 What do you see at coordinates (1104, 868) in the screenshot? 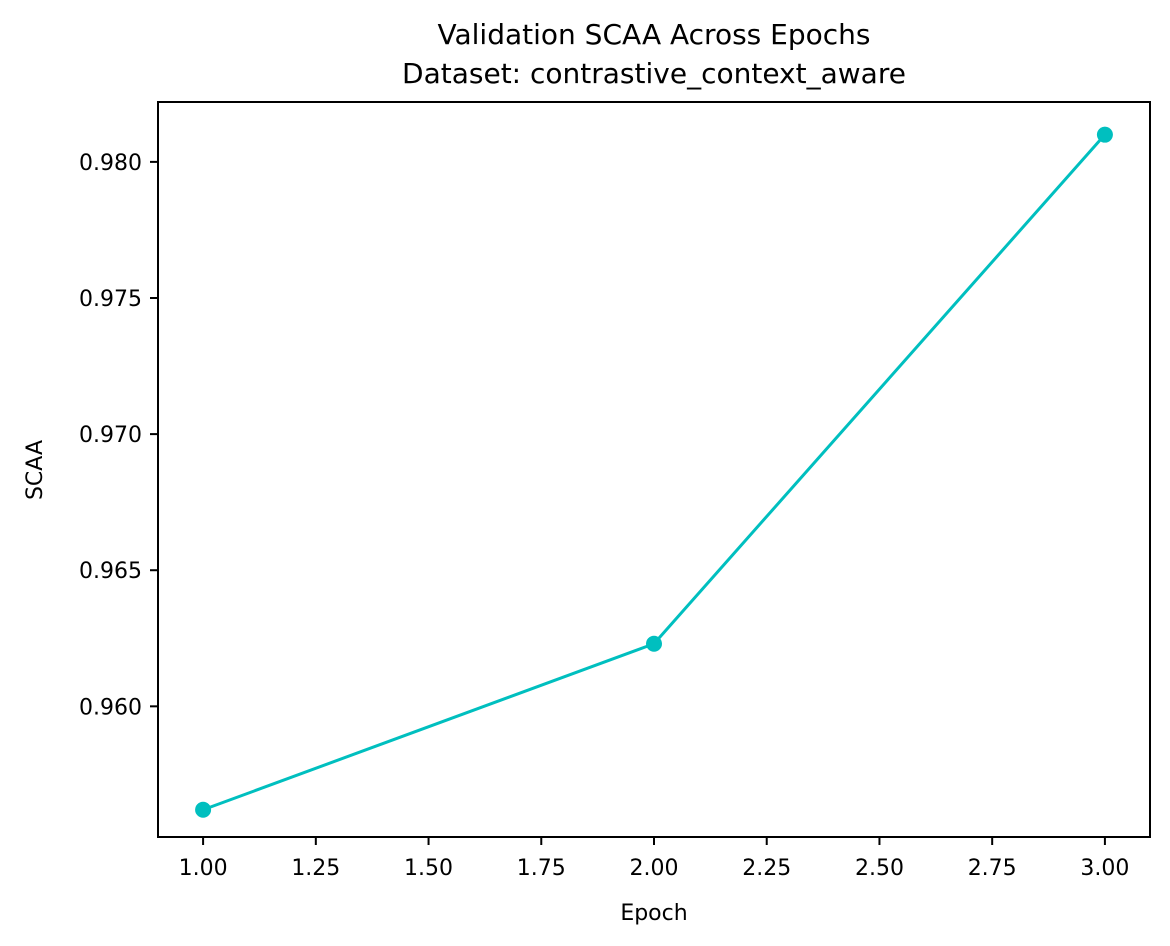
I see `x-tick-label: 3.00` at bounding box center [1104, 868].